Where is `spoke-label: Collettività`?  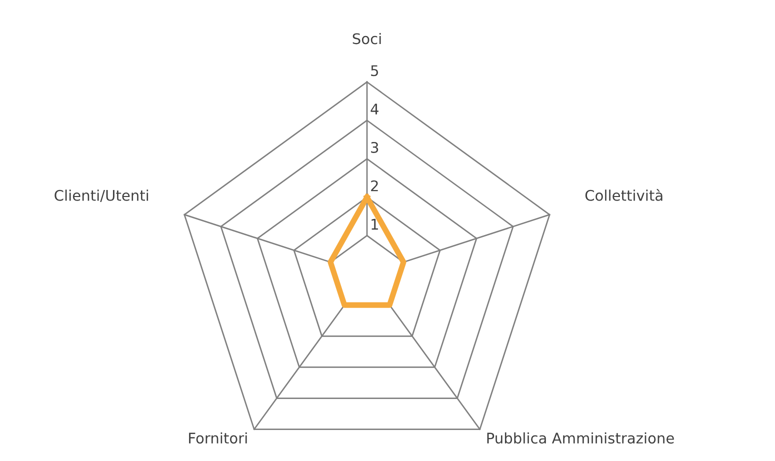
spoke-label: Collettività is located at coordinates (623, 195).